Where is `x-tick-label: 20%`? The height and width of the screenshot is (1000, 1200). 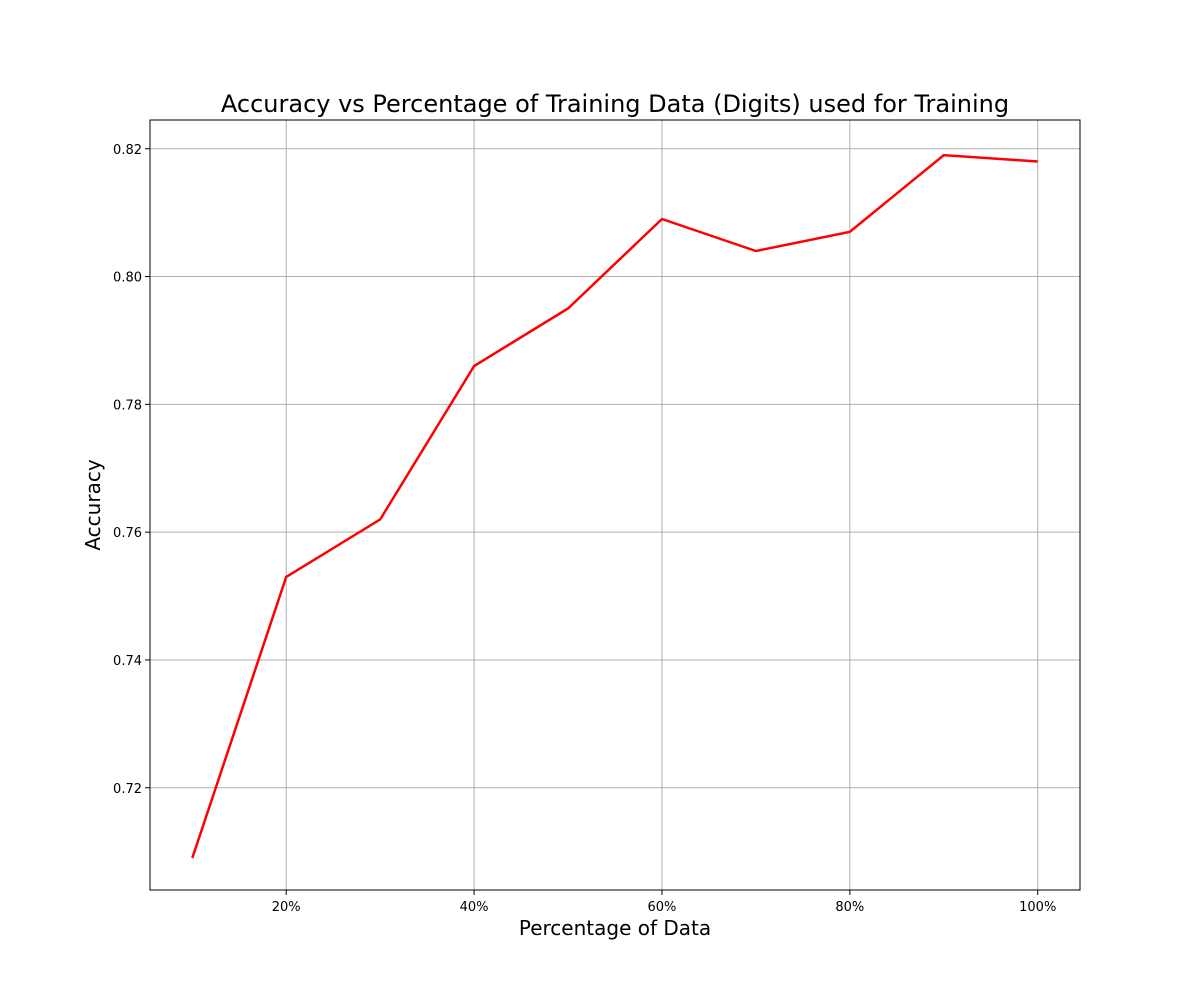
x-tick-label: 20% is located at coordinates (286, 907).